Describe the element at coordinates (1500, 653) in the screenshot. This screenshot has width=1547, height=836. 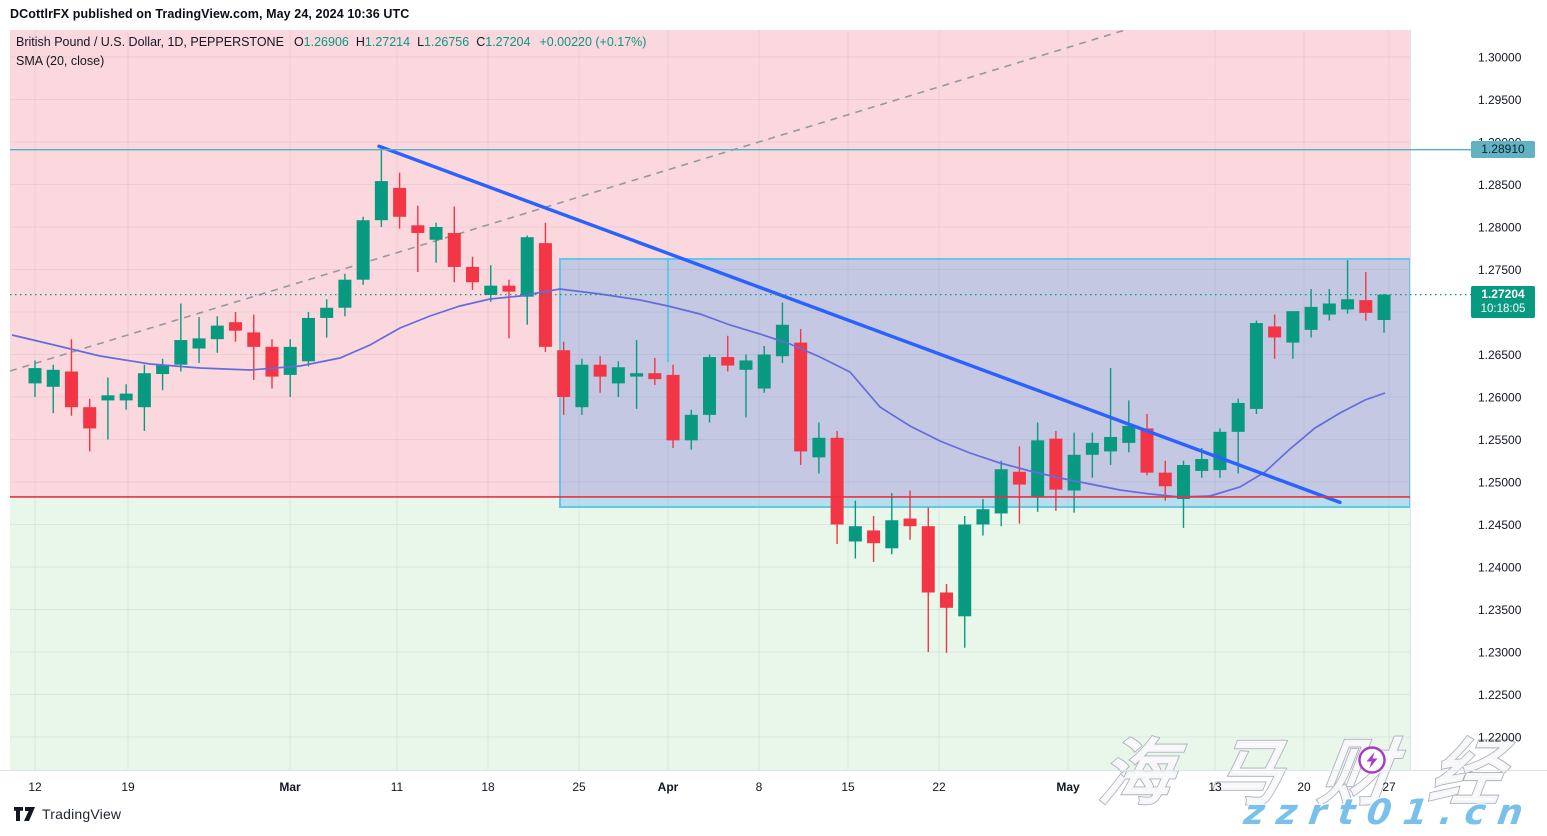
I see `svg-text: 1.23000` at that location.